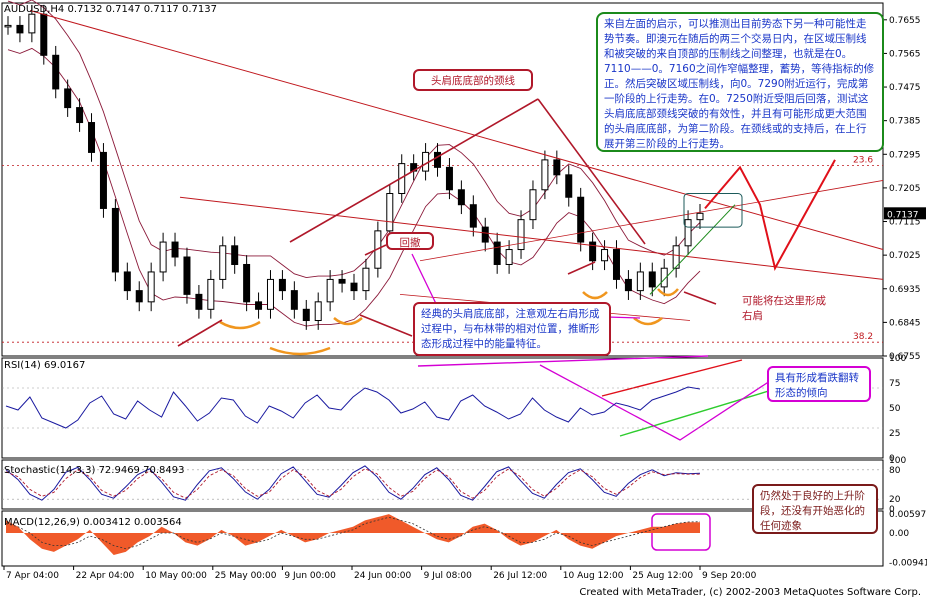  I want to click on price-tick-label: 0.7385, so click(905, 122).